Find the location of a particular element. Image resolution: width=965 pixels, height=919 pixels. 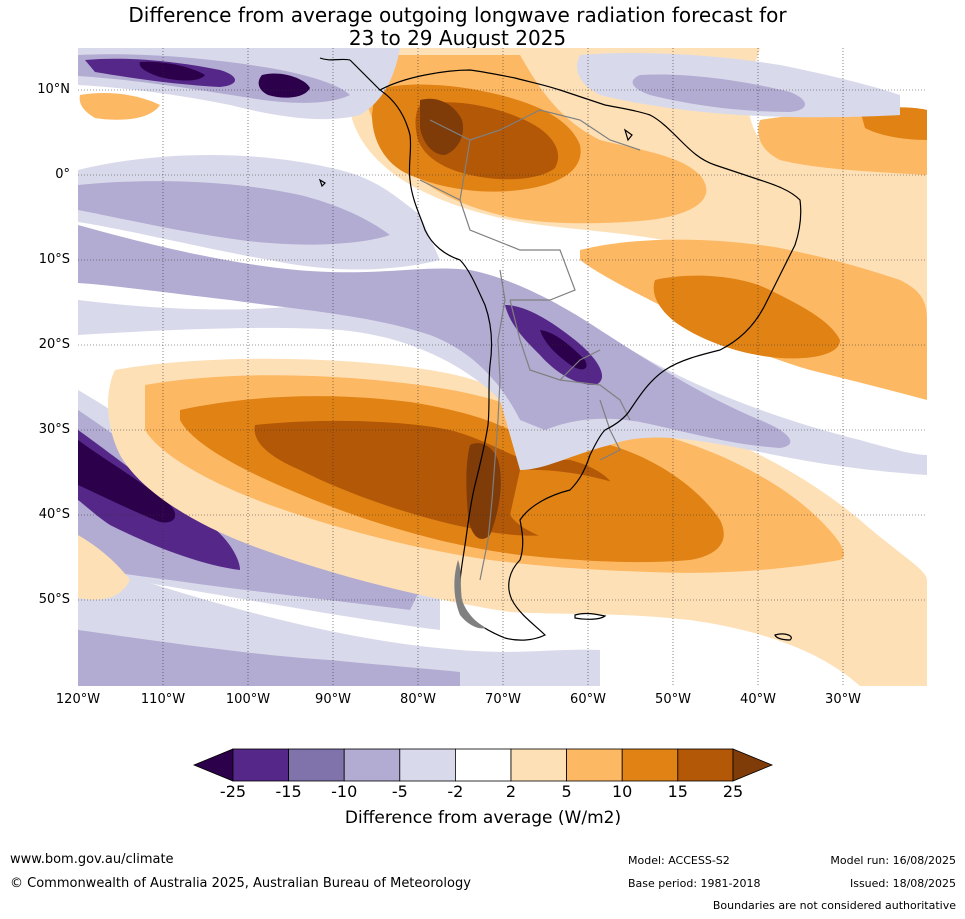

colorbar-tick-5: 5 is located at coordinates (566, 791).